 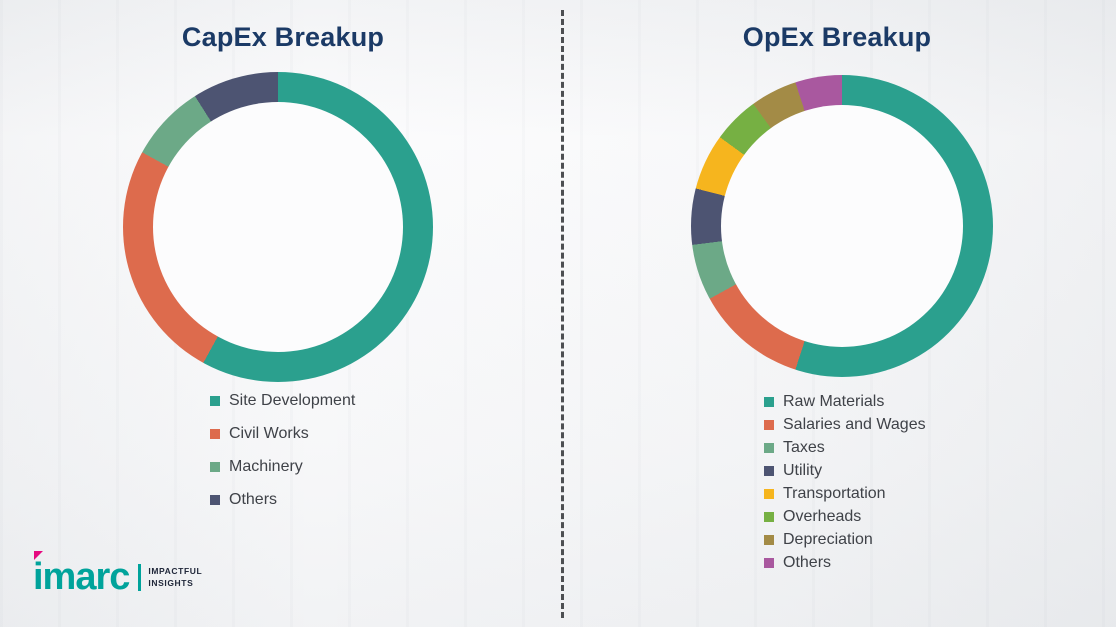 I want to click on legend-item: Transportation, so click(x=845, y=494).